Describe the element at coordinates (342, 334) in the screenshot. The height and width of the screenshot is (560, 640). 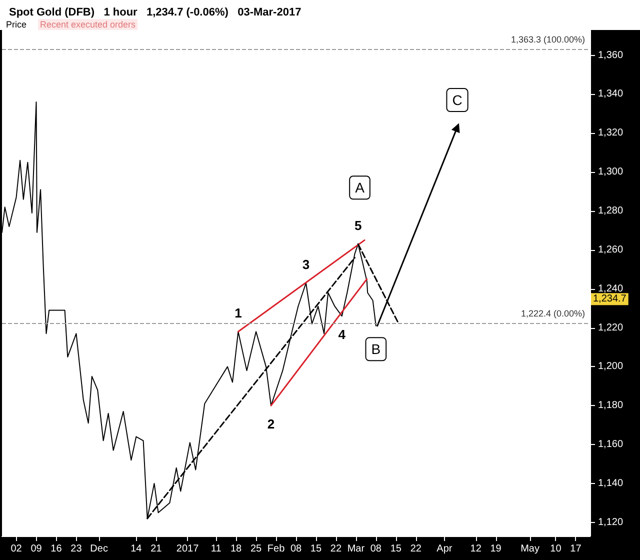
I see `annotation: 4` at that location.